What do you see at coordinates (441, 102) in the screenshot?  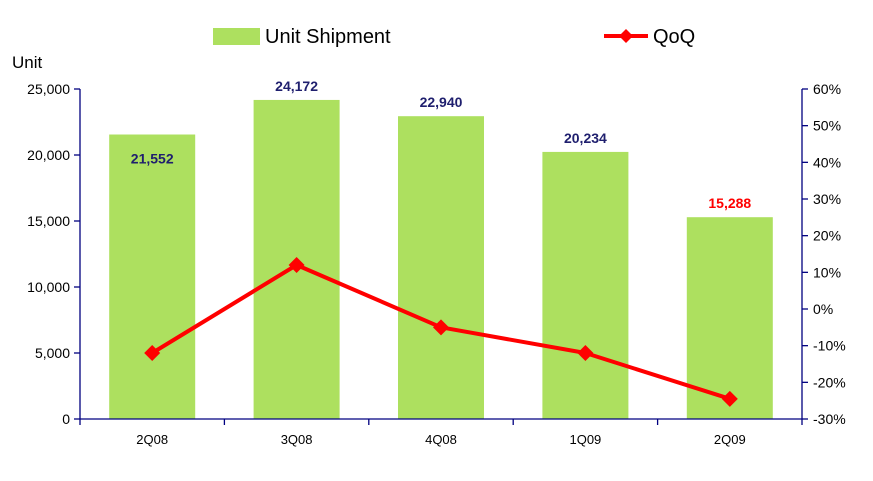 I see `bar-data-label: 22,940` at bounding box center [441, 102].